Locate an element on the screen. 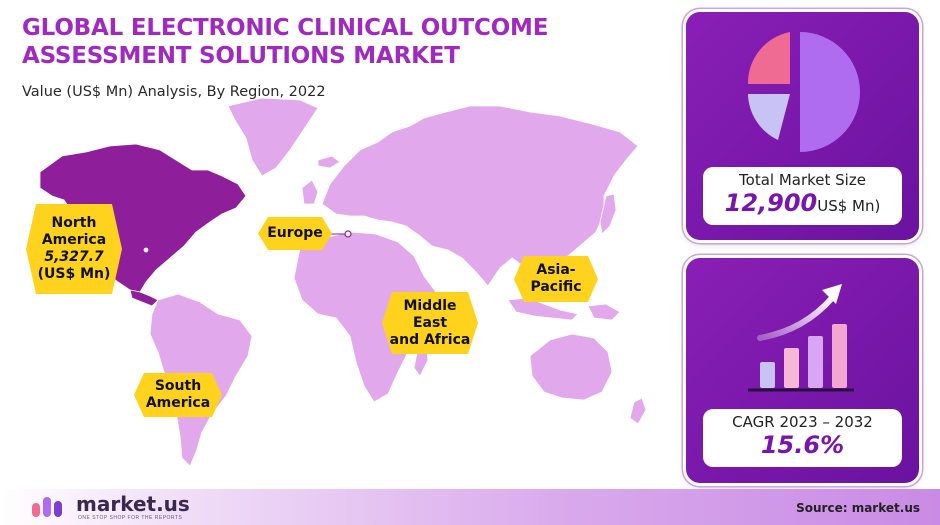  cagr-box: CAGR 2023 – 2032 15.6% is located at coordinates (802, 438).